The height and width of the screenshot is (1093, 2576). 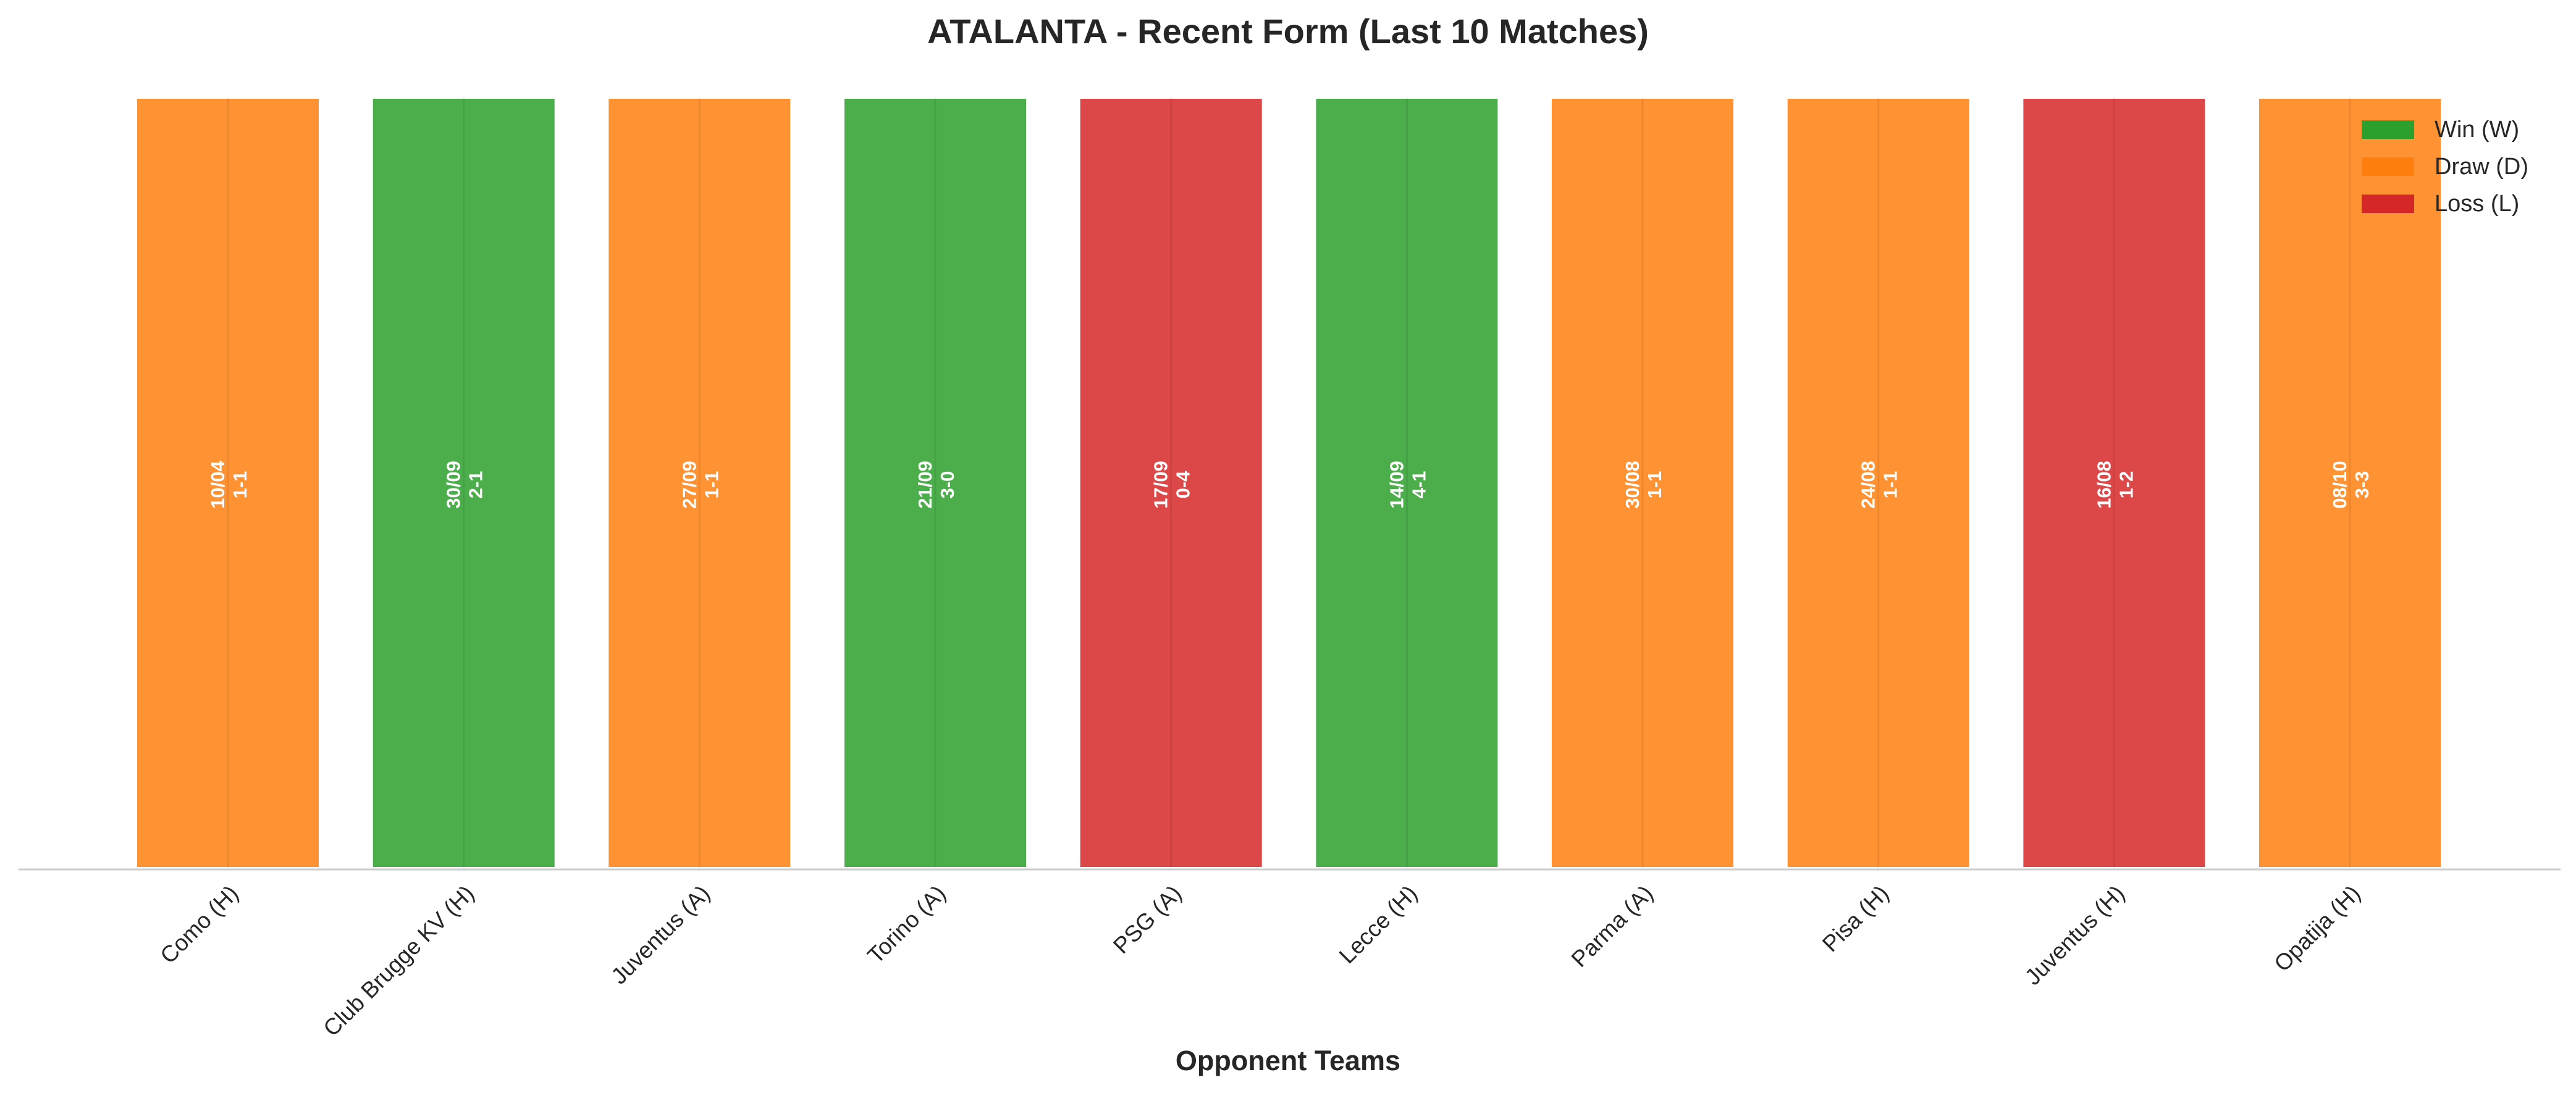 I want to click on x-axis-label: Opponent Teams, so click(x=1288, y=1060).